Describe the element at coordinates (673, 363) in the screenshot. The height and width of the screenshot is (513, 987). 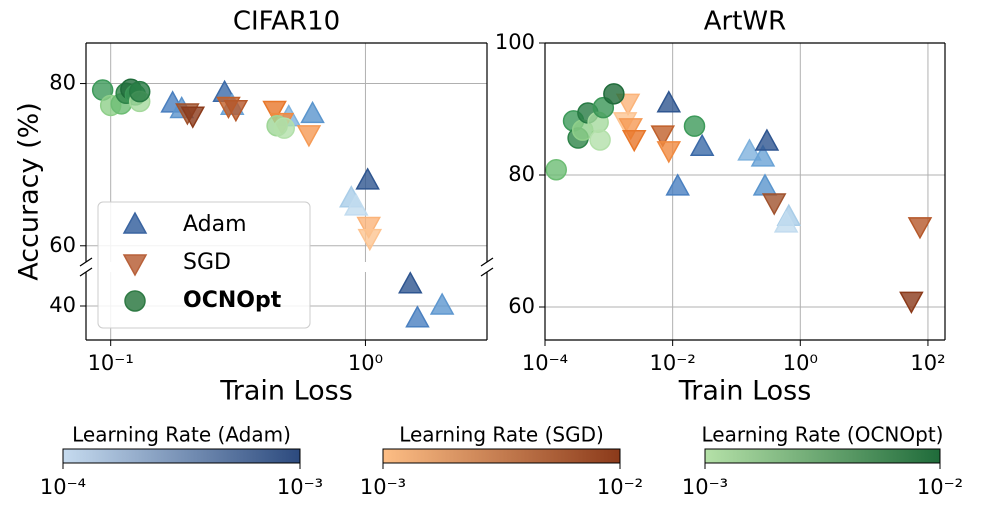
I see `x-tick-label: 10⁻²` at that location.